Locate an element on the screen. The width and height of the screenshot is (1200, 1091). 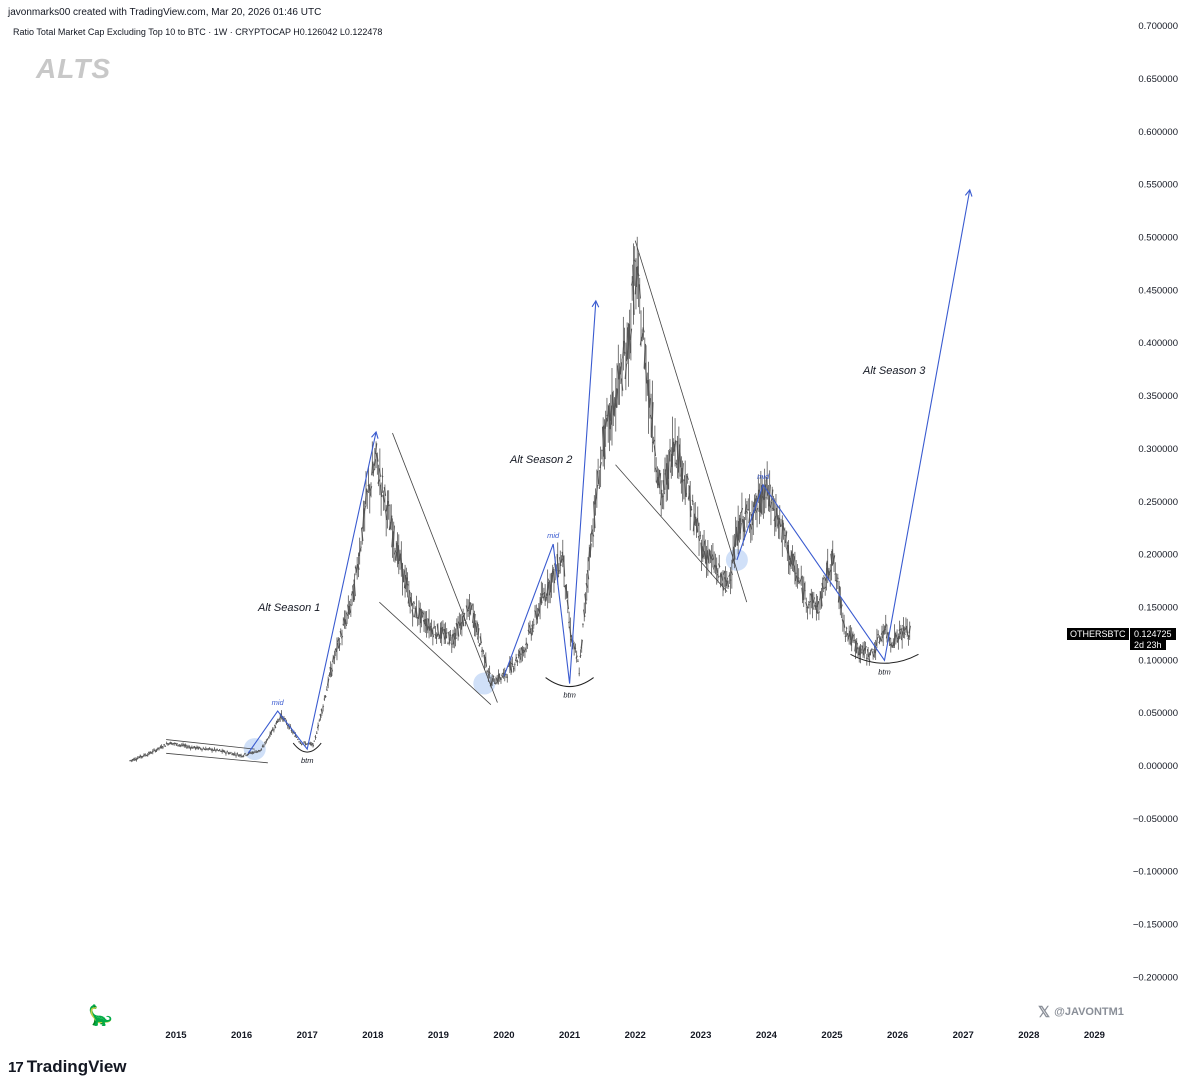
y-tick-label: 0.400000 is located at coordinates (1158, 343).